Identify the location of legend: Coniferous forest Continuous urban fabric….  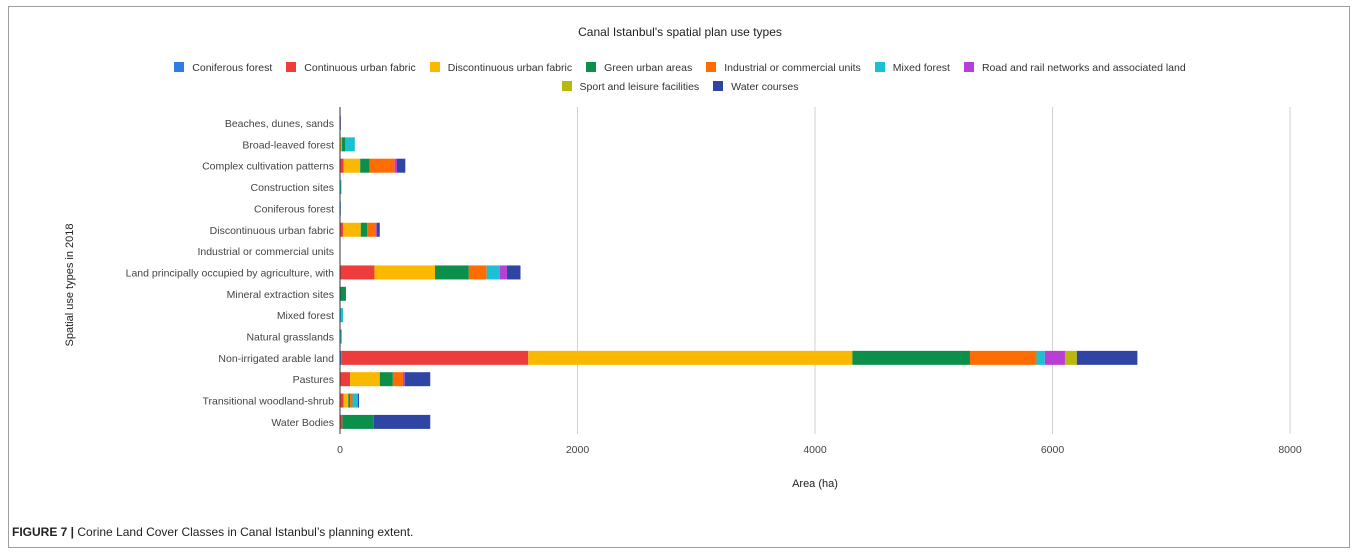
(680, 78).